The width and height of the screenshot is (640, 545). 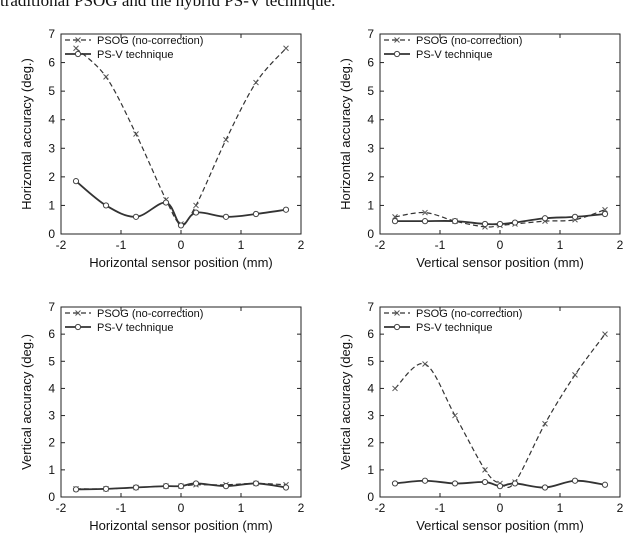 I want to click on x-axis-label: Horizontal sensor position (mm), so click(x=181, y=262).